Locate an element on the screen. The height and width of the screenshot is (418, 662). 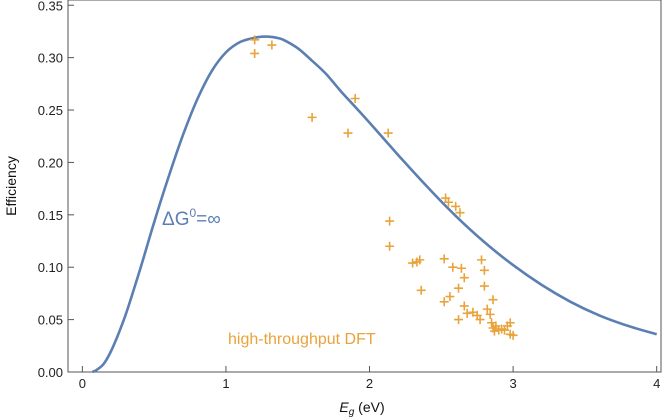
y-tick-label: 0.10 is located at coordinates (50, 267).